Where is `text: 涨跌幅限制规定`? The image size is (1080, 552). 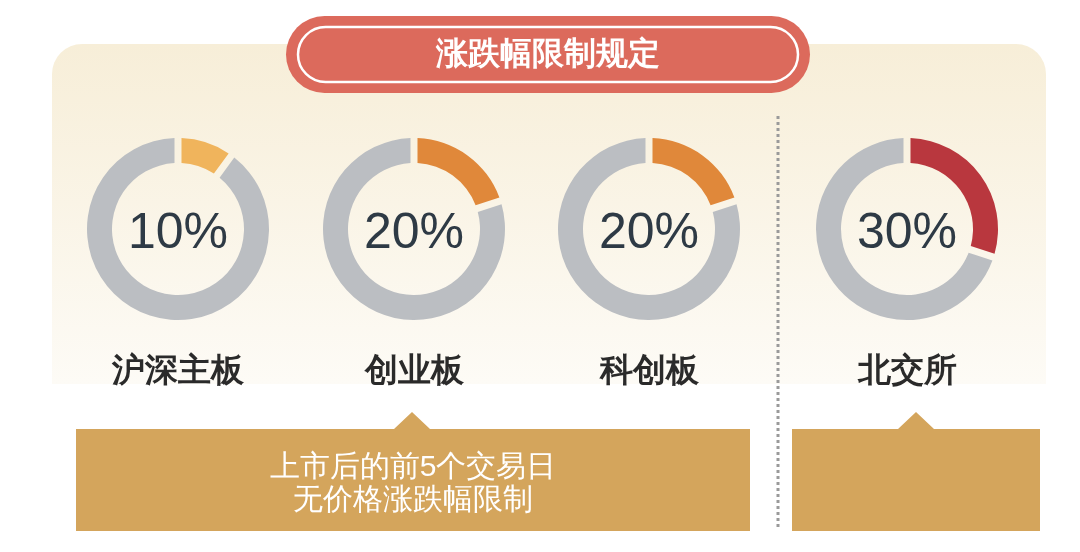
text: 涨跌幅限制规定 is located at coordinates (547, 53).